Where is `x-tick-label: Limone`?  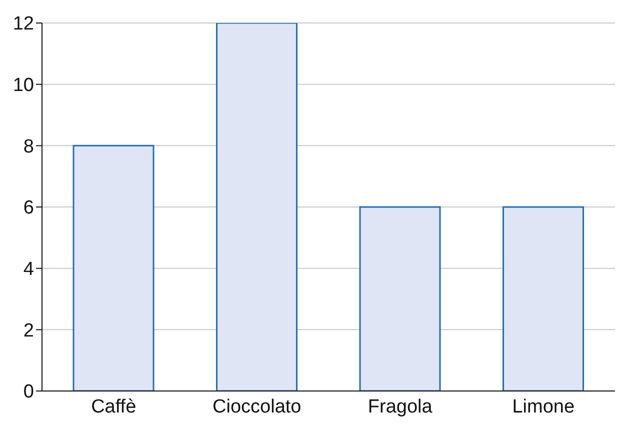 x-tick-label: Limone is located at coordinates (543, 407).